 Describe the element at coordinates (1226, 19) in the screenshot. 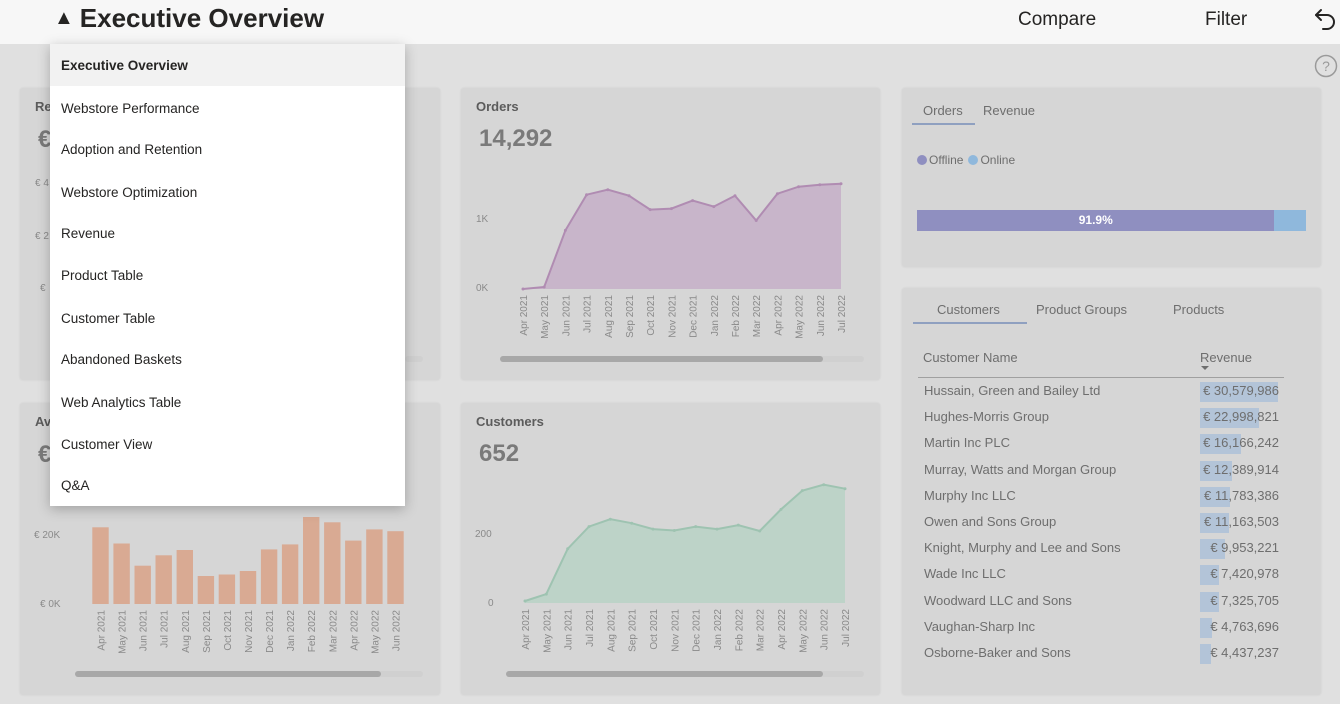

I see `filter-button: Filter` at that location.